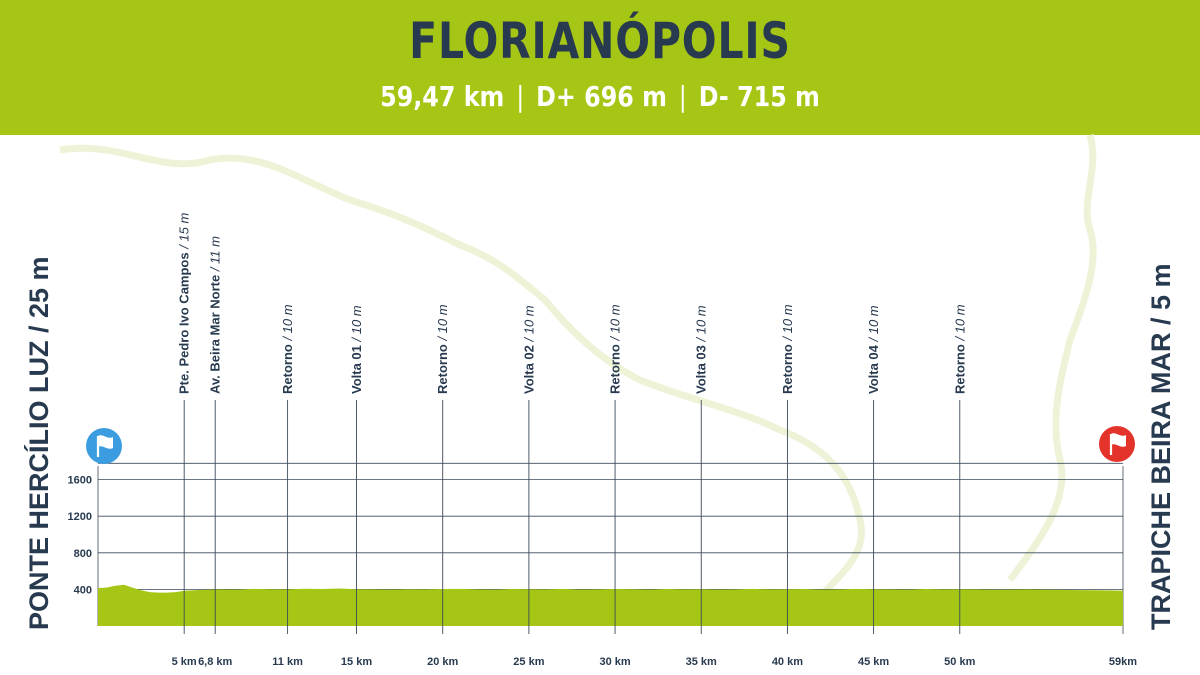  What do you see at coordinates (1117, 444) in the screenshot?
I see `finish-flag-icon` at bounding box center [1117, 444].